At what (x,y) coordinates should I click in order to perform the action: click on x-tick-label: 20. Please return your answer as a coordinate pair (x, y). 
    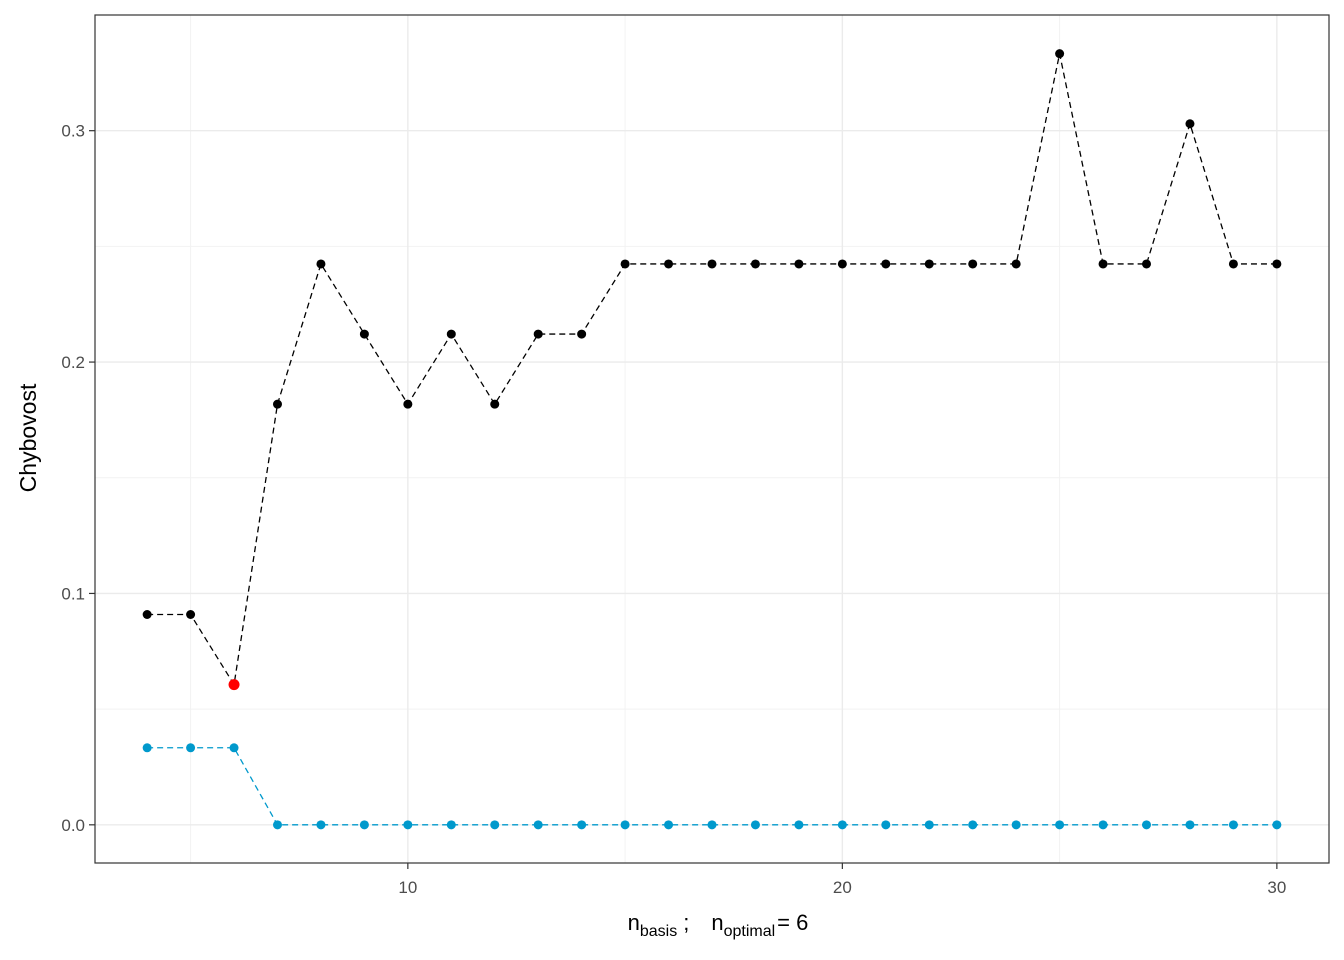
    Looking at the image, I should click on (842, 887).